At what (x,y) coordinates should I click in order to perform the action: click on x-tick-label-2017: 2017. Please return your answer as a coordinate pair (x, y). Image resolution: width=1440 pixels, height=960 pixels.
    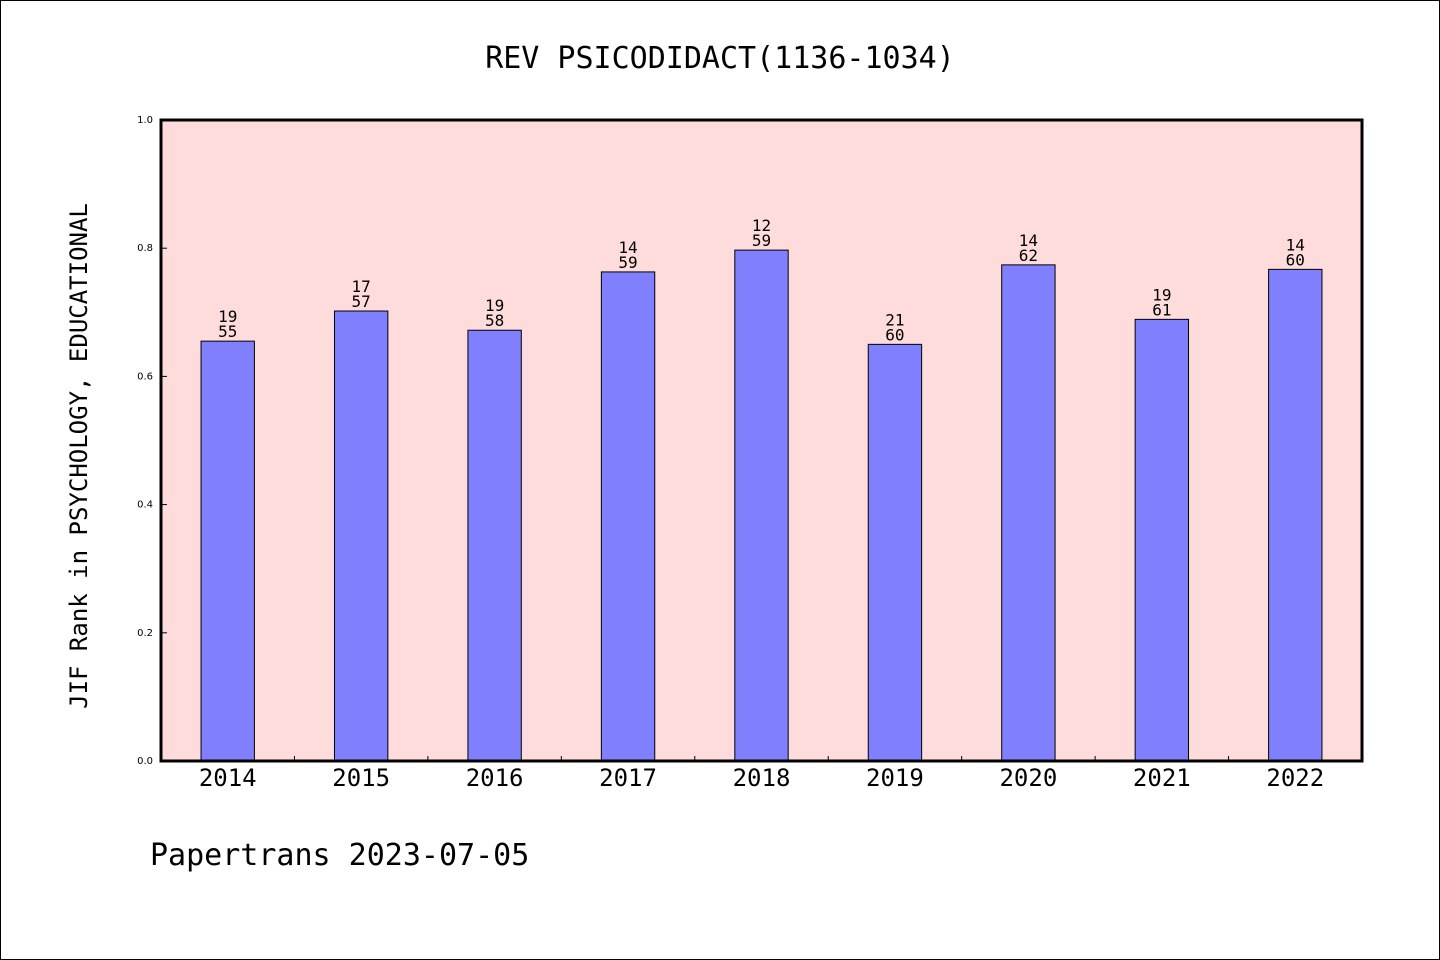
    Looking at the image, I should click on (628, 778).